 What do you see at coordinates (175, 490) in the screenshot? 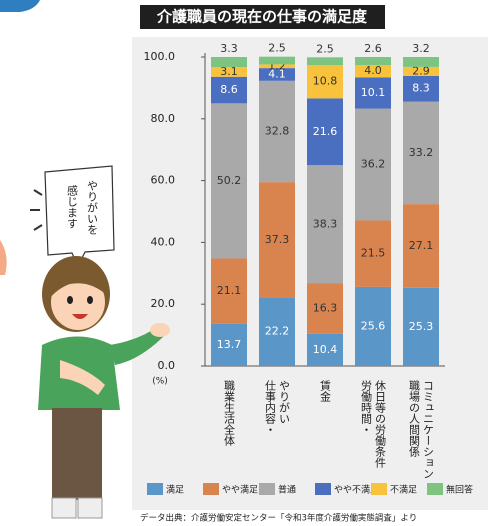
I see `legend-label: 満足` at bounding box center [175, 490].